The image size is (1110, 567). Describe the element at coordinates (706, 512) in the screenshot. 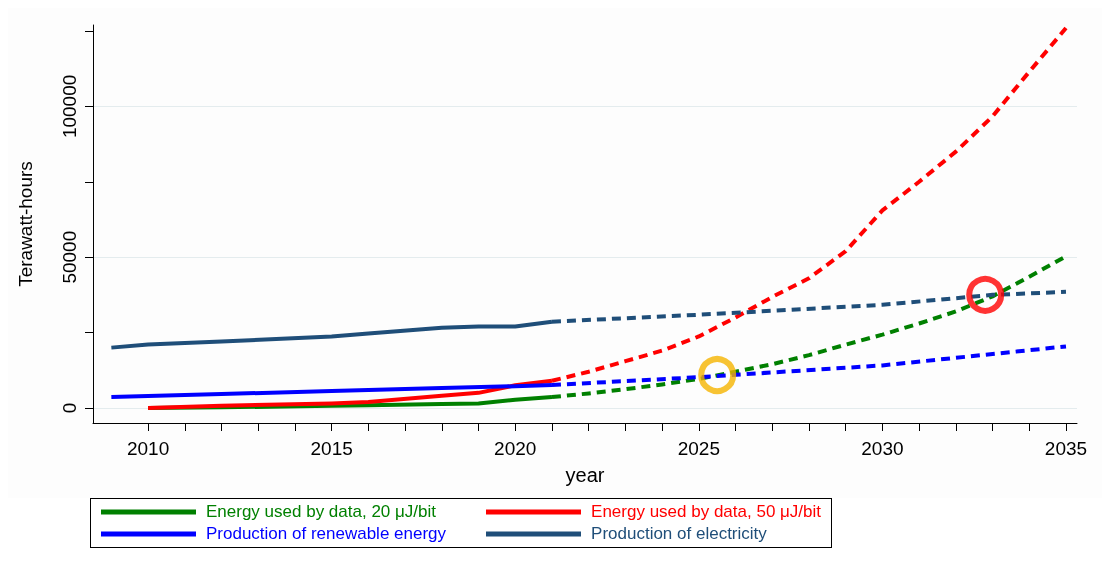

I see `text: Energy used by data, 50 μJ/bit` at that location.